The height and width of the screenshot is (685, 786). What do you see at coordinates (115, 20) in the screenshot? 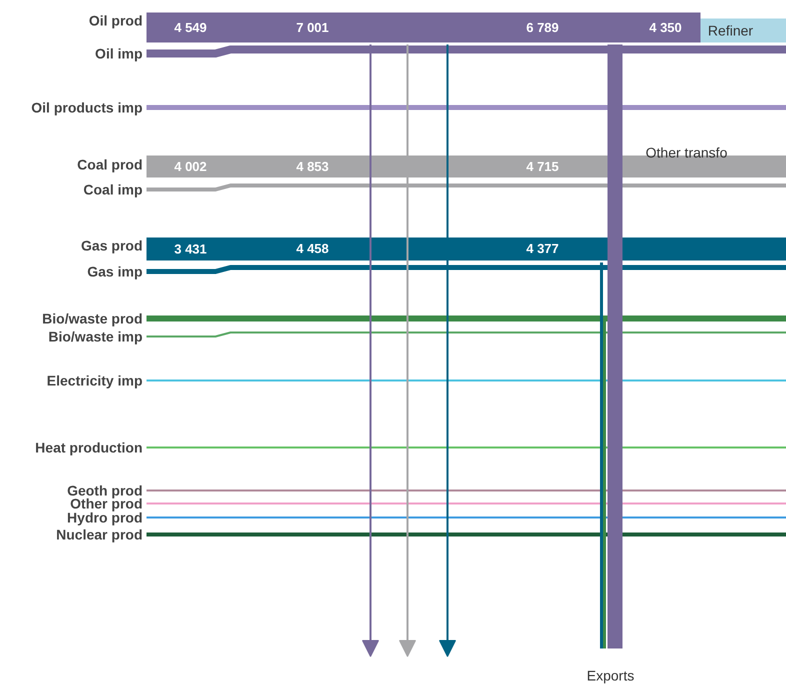
I see `category-label: Oil prod` at bounding box center [115, 20].